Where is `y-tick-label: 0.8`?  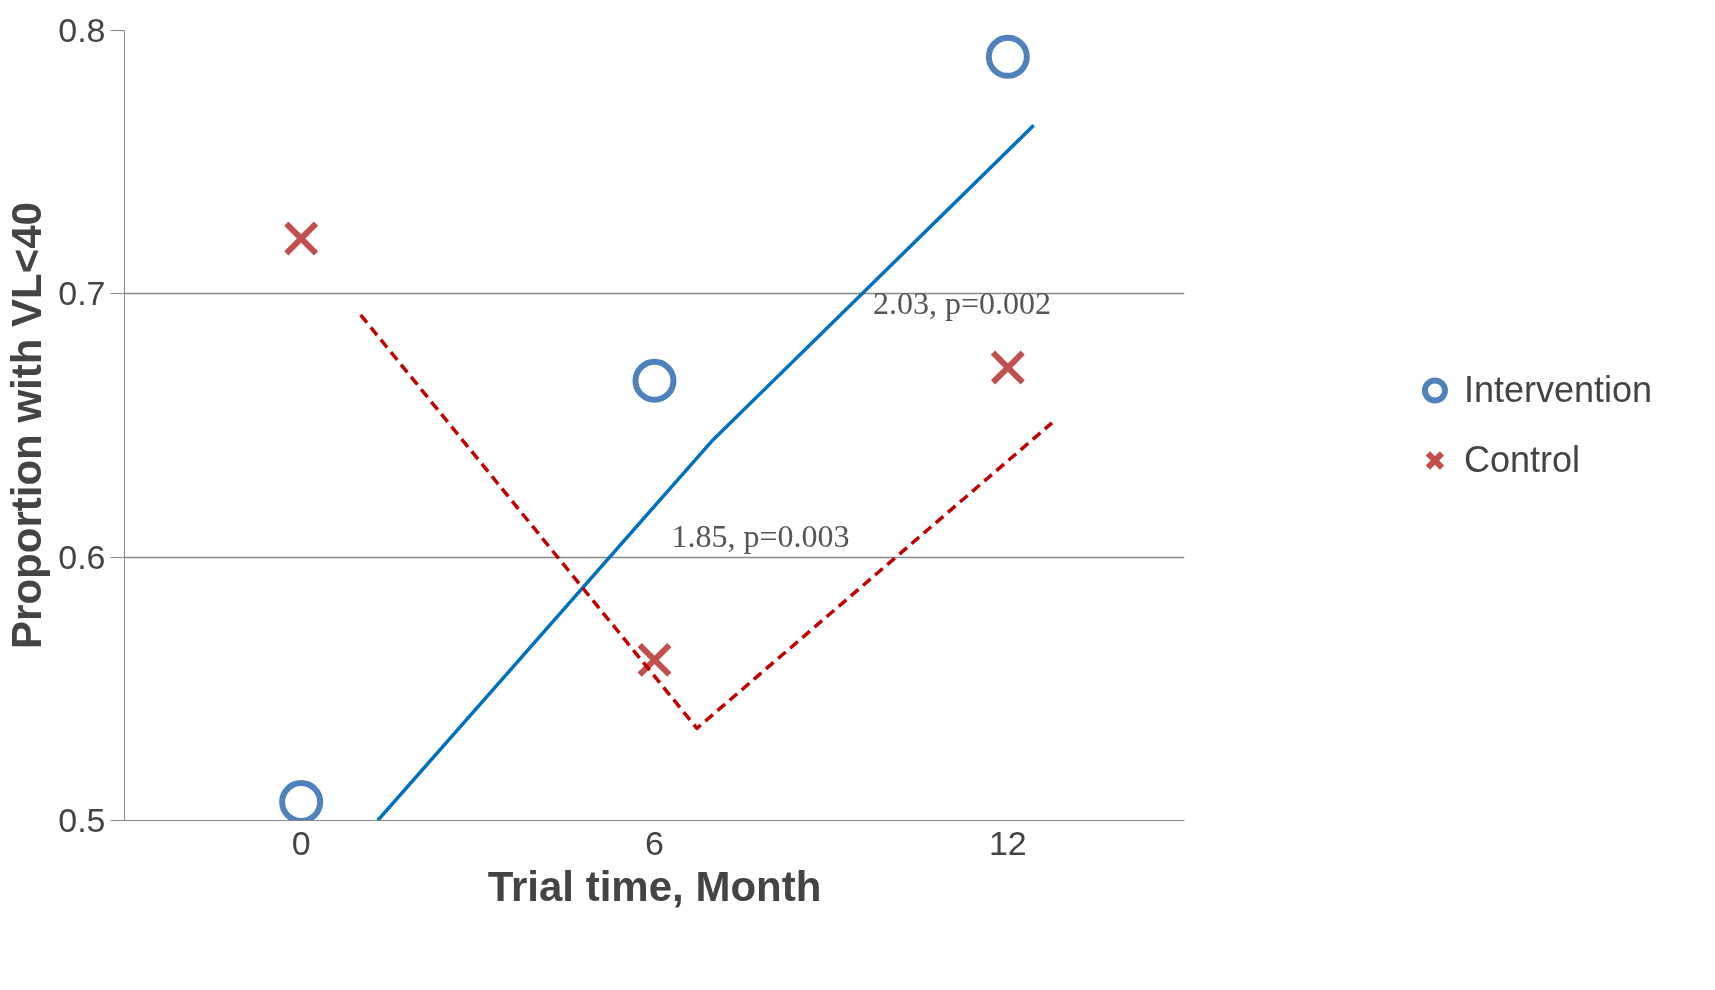 y-tick-label: 0.8 is located at coordinates (82, 30).